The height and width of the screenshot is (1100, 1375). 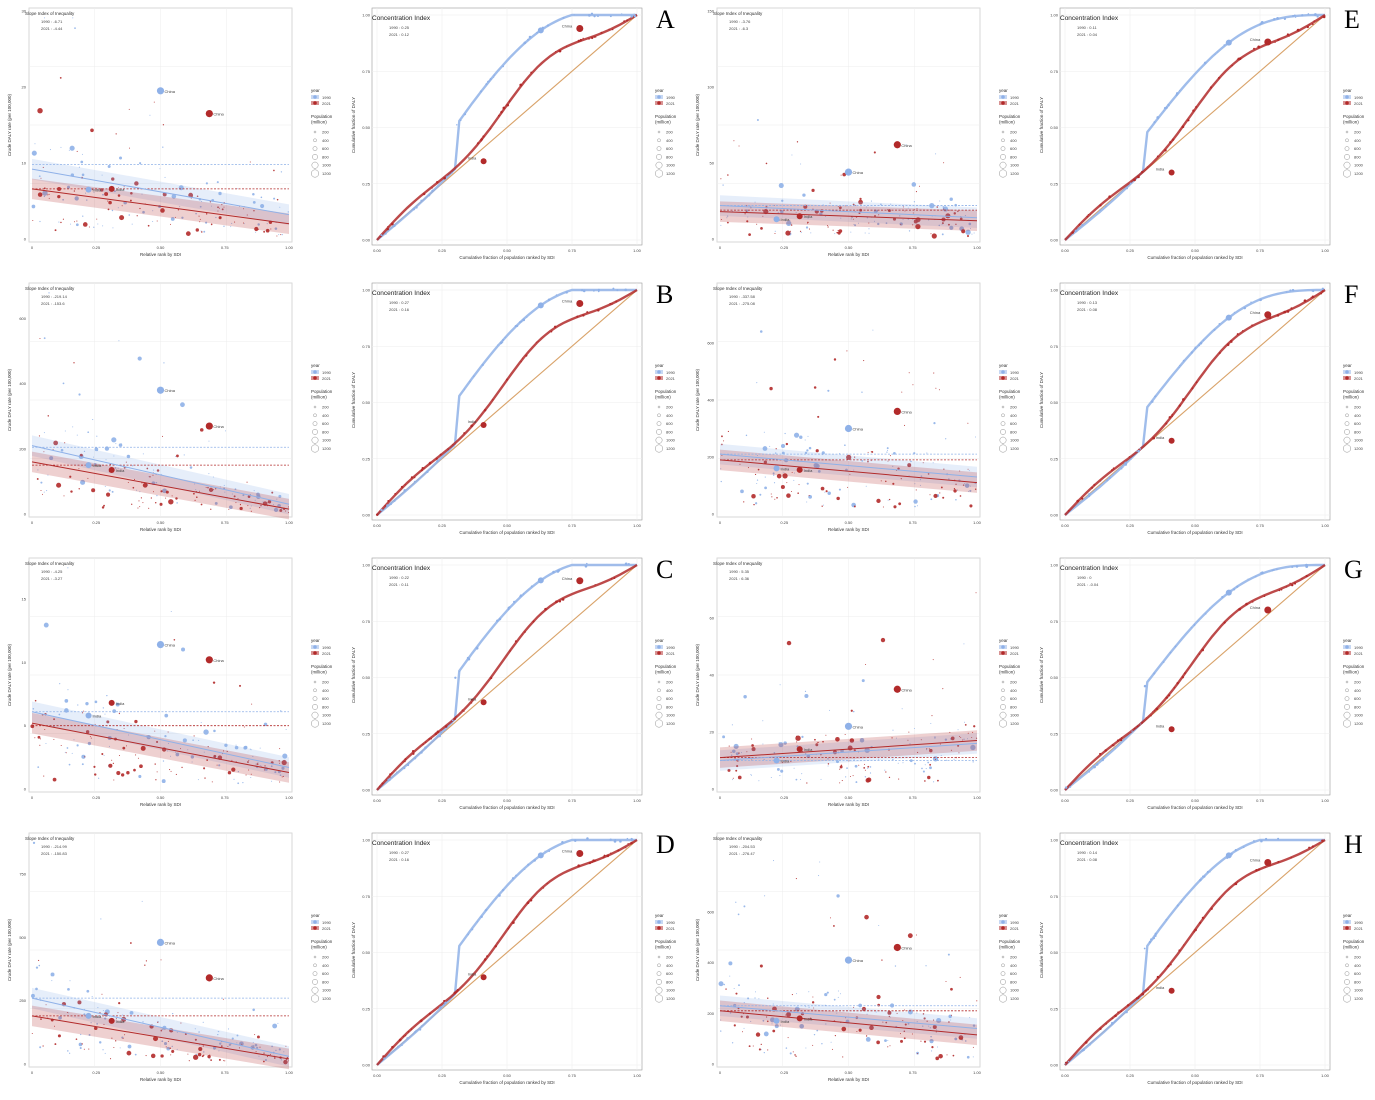 What do you see at coordinates (1054, 840) in the screenshot?
I see `y-tick-label: 1.00` at bounding box center [1054, 840].